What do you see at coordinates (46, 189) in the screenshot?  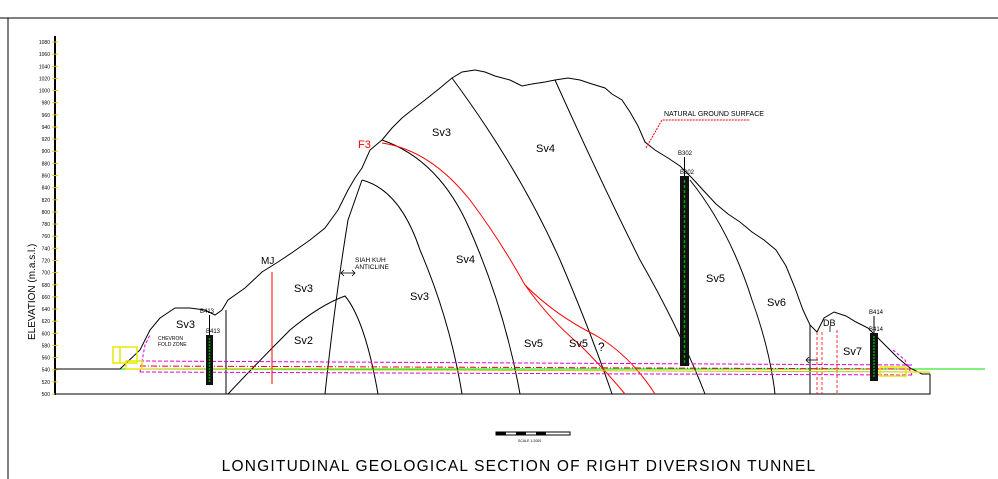 I see `axis-tick-label: 840` at bounding box center [46, 189].